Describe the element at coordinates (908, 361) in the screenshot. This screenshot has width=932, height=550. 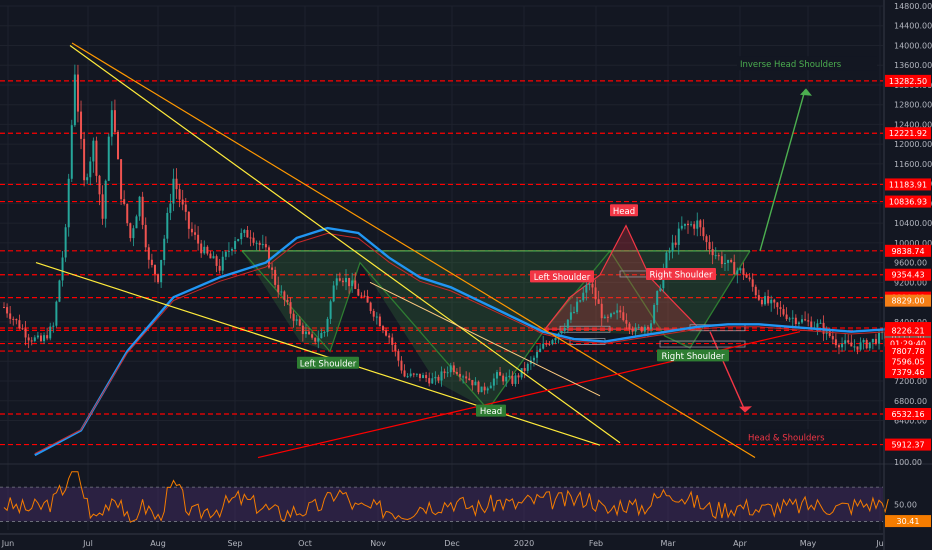
I see `price-level-badge` at that location.